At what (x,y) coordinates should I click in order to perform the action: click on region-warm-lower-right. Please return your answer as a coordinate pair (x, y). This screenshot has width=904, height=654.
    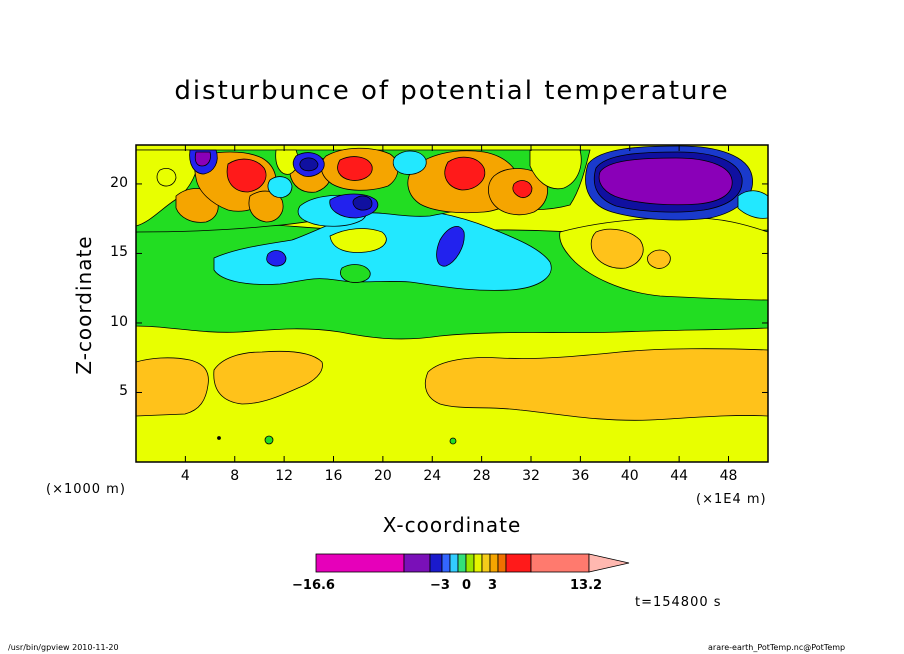
    Looking at the image, I should click on (596, 384).